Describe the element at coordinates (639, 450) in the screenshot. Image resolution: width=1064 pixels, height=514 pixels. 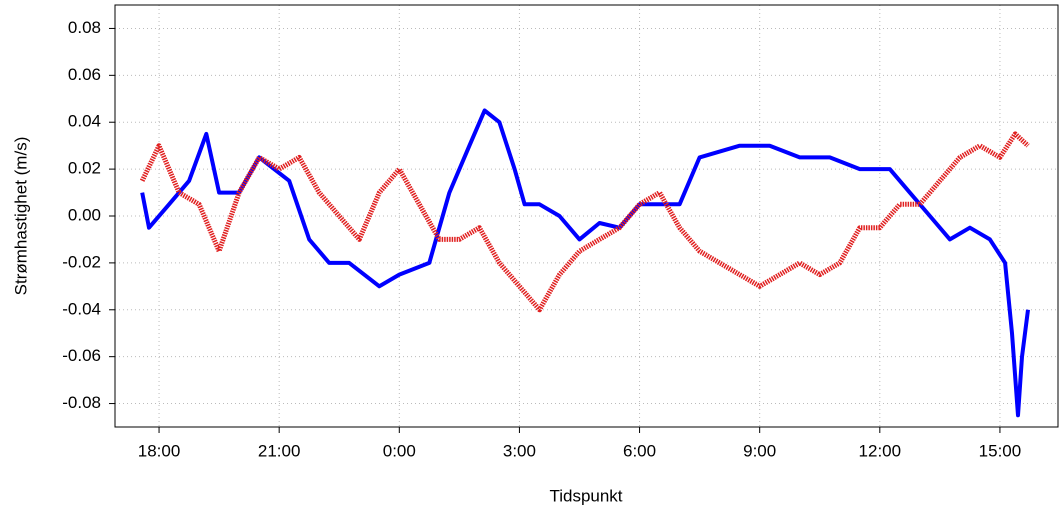
I see `x-tick-label: 6:00` at that location.